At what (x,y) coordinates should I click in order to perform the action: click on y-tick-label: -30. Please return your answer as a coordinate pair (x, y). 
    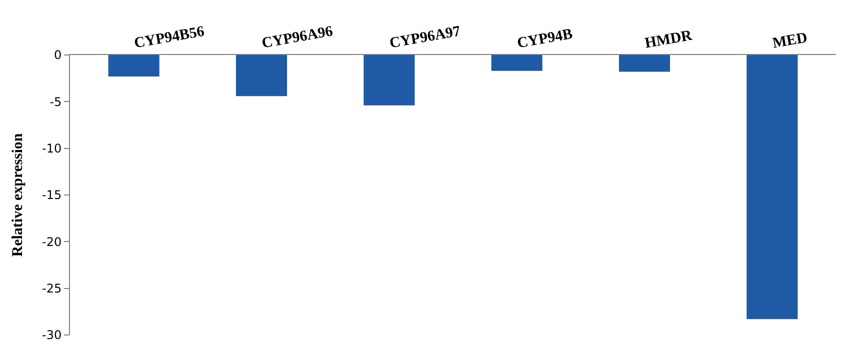
    Looking at the image, I should click on (52, 335).